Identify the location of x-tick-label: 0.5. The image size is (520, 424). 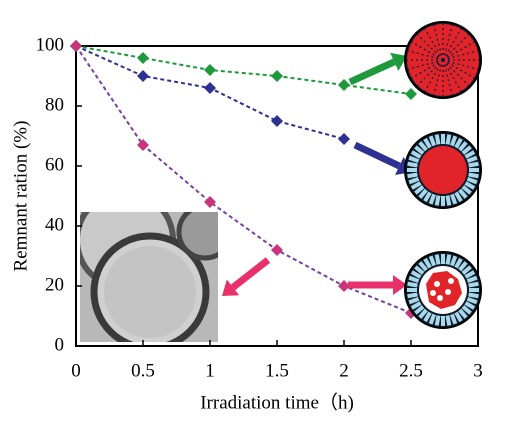
(143, 370).